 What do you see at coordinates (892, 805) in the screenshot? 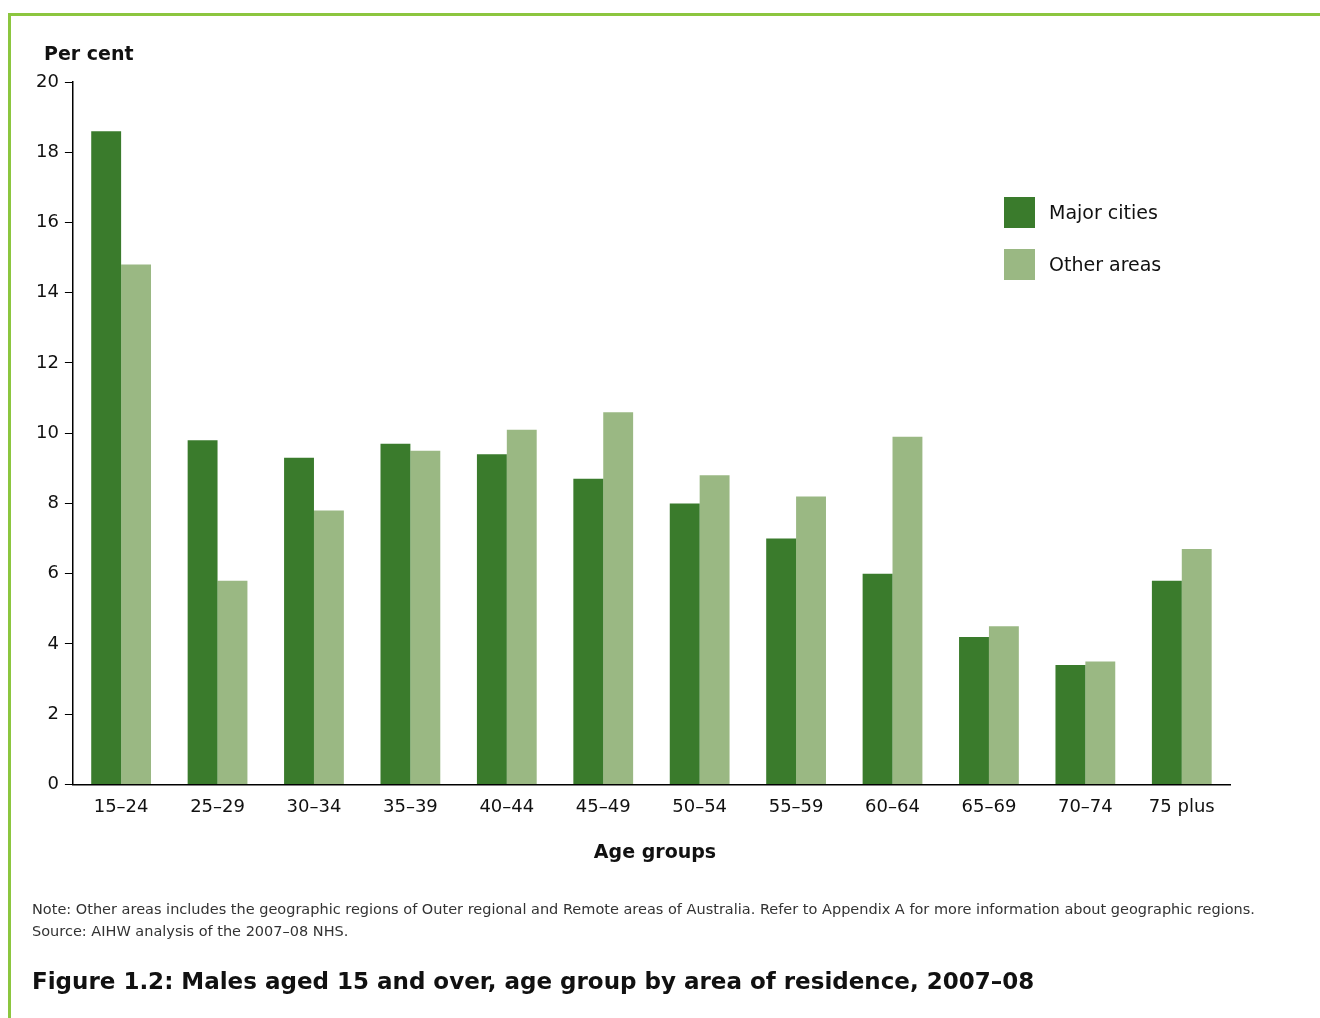
I see `x-tick-label: 60–64` at bounding box center [892, 805].